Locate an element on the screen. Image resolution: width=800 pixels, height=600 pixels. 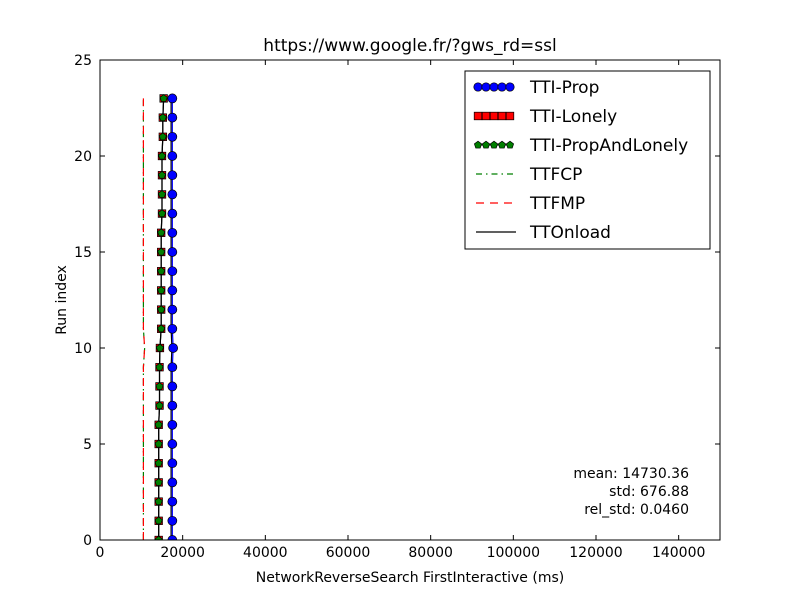
x-tick-label: 40000 is located at coordinates (265, 553).